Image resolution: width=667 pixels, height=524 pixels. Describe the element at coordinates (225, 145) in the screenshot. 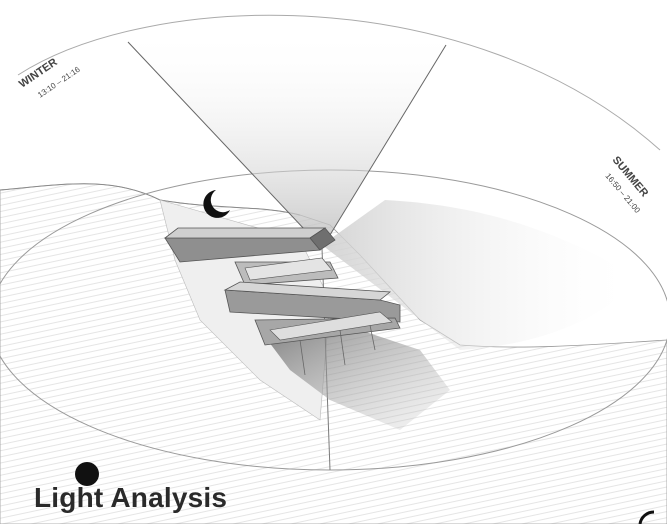

I see `cone-edge-left` at that location.